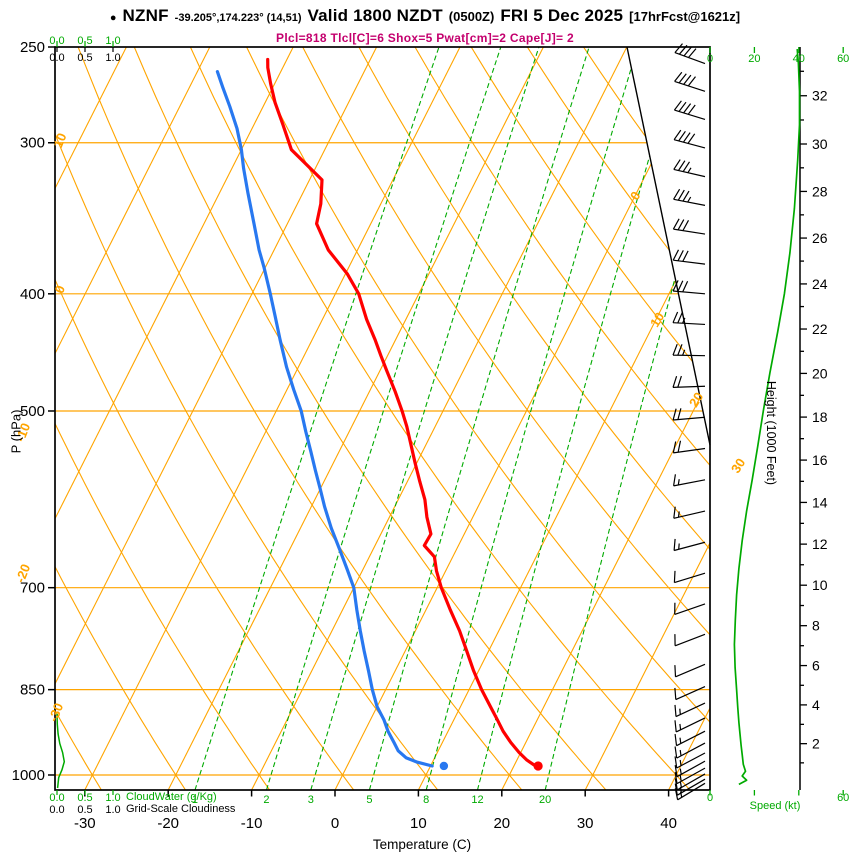  I want to click on svg-text: 2, so click(816, 744).